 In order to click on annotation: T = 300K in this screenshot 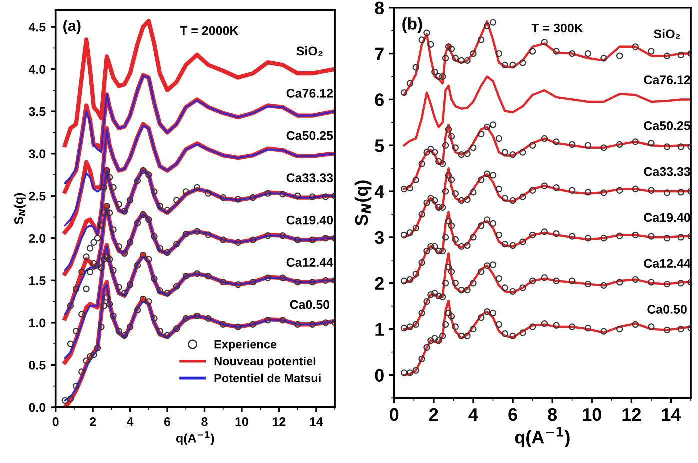, I will do `click(558, 28)`.